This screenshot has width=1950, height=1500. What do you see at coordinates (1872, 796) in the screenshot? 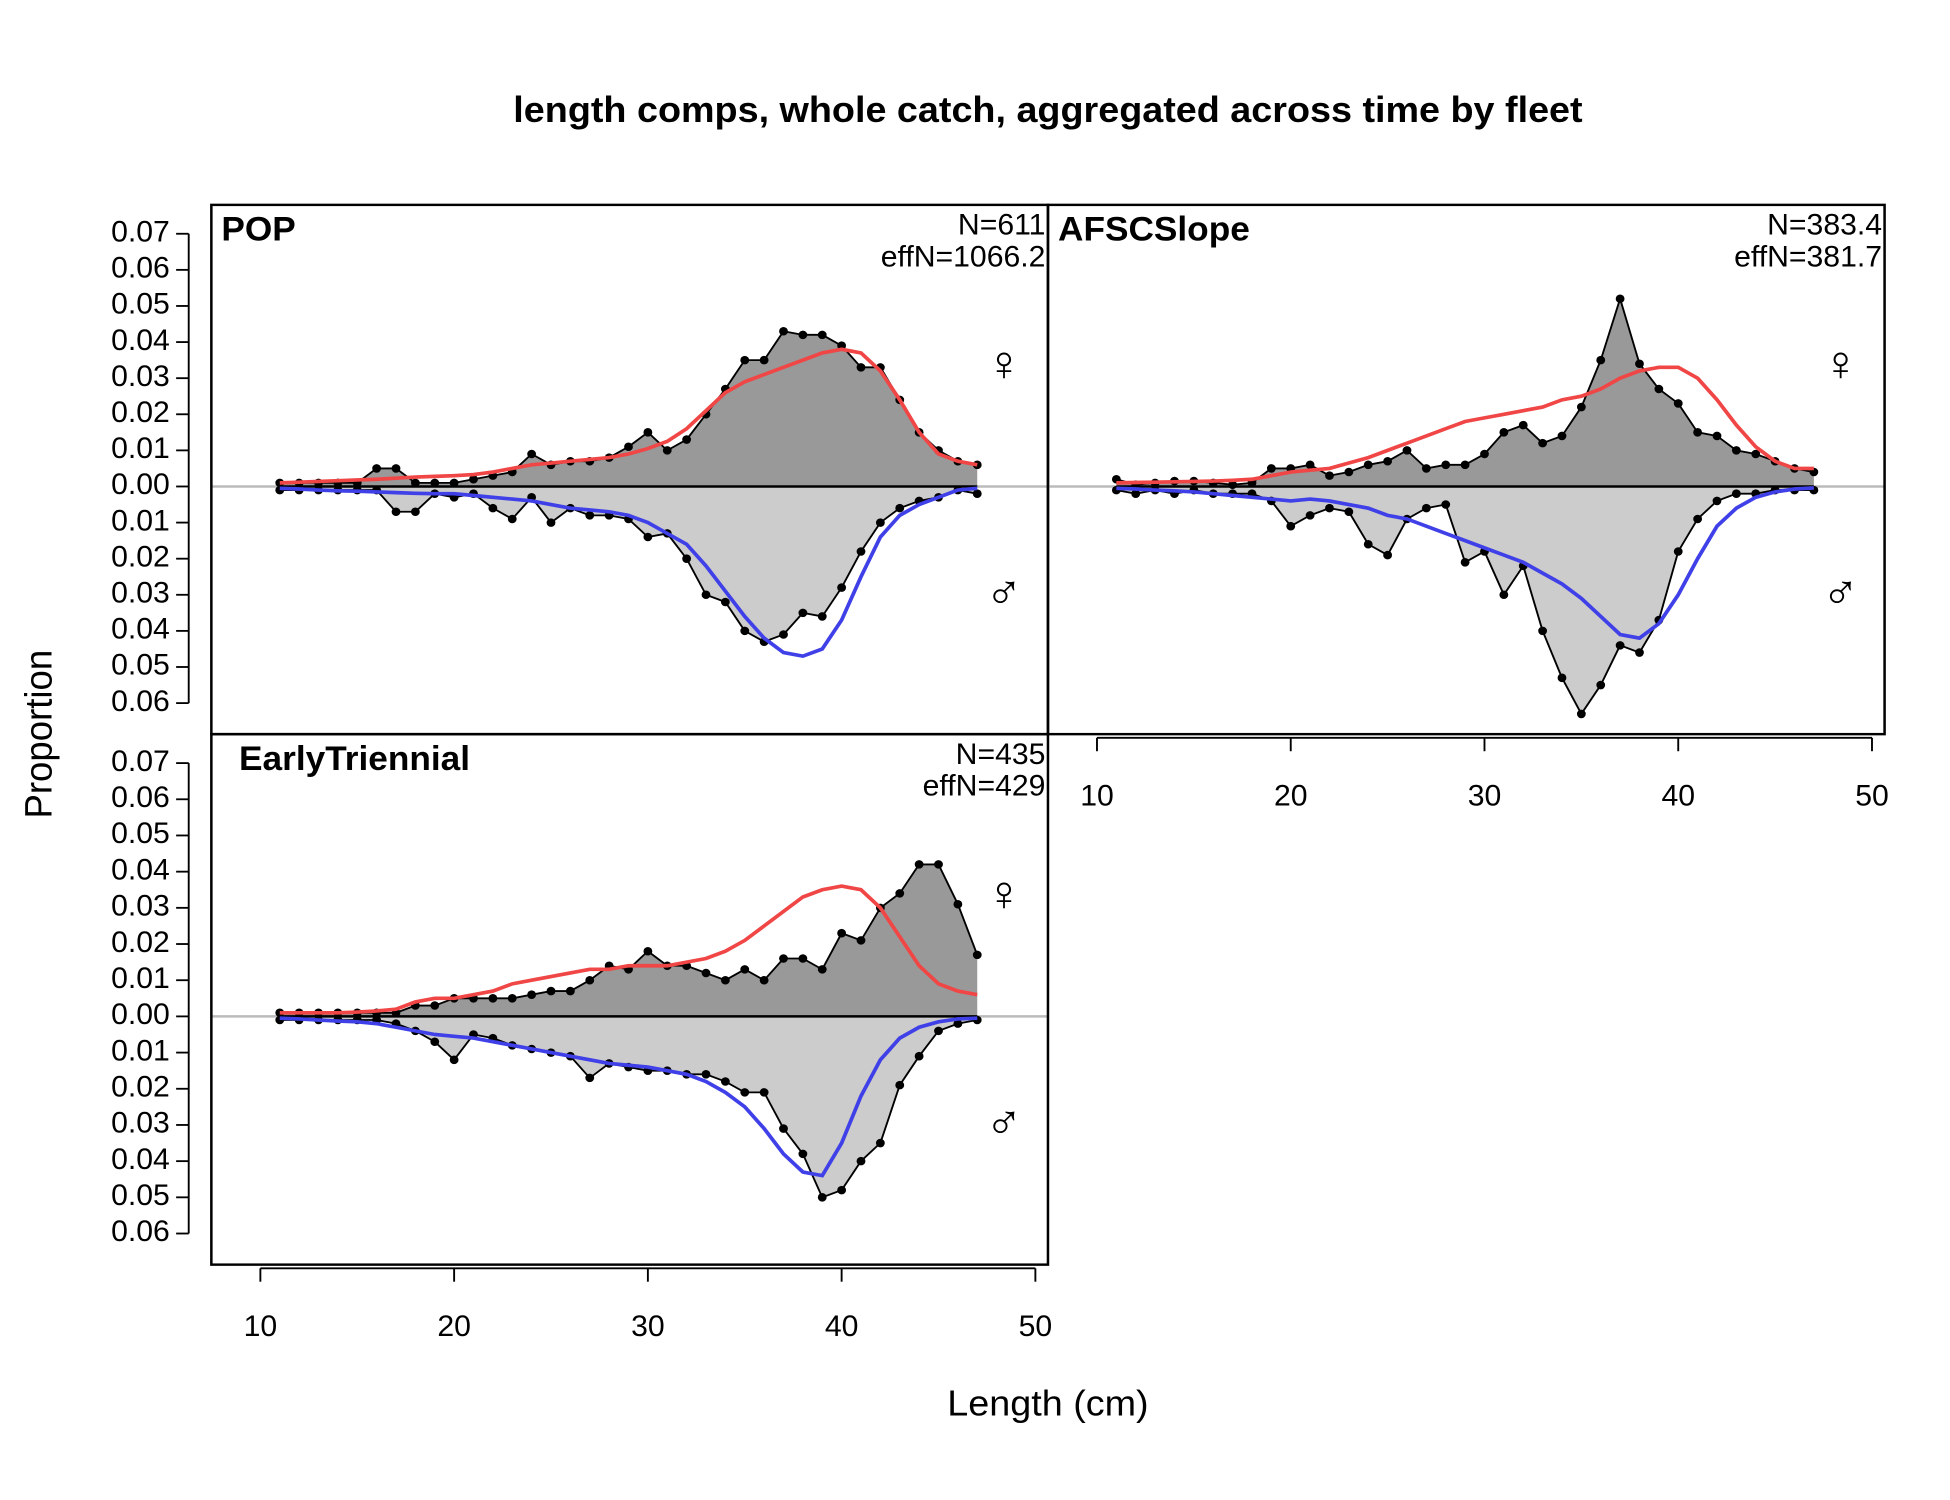
I see `x-tick-label: 50` at bounding box center [1872, 796].